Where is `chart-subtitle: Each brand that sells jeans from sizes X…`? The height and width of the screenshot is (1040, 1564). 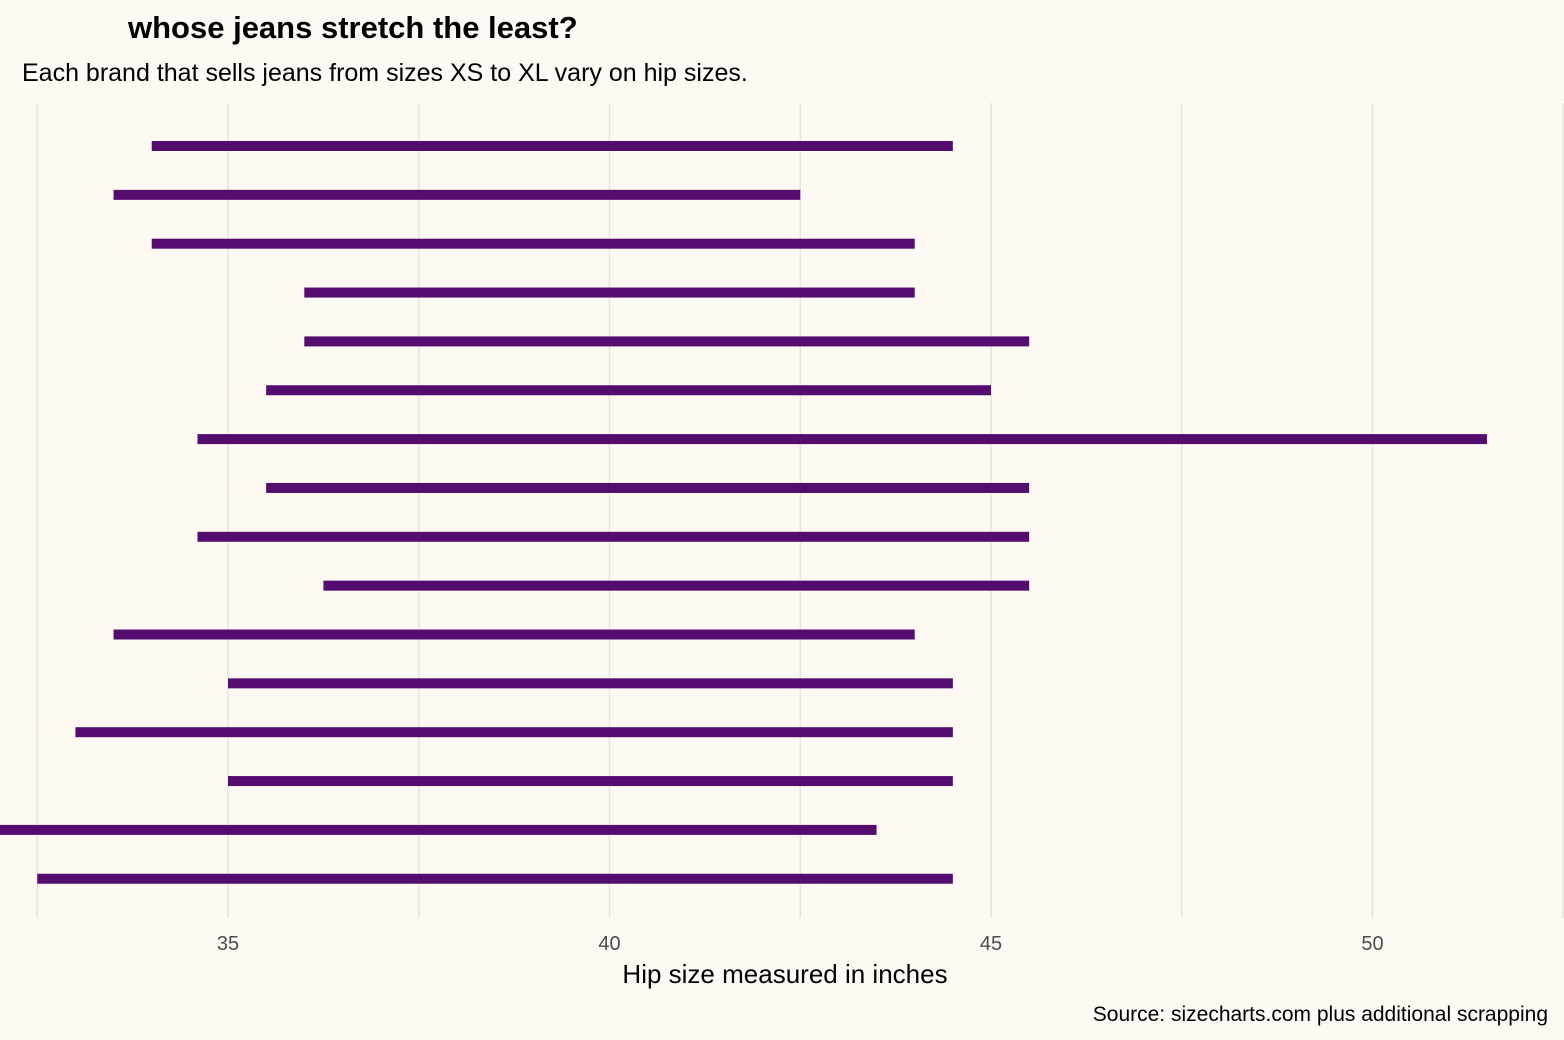 chart-subtitle: Each brand that sells jeans from sizes X… is located at coordinates (385, 73).